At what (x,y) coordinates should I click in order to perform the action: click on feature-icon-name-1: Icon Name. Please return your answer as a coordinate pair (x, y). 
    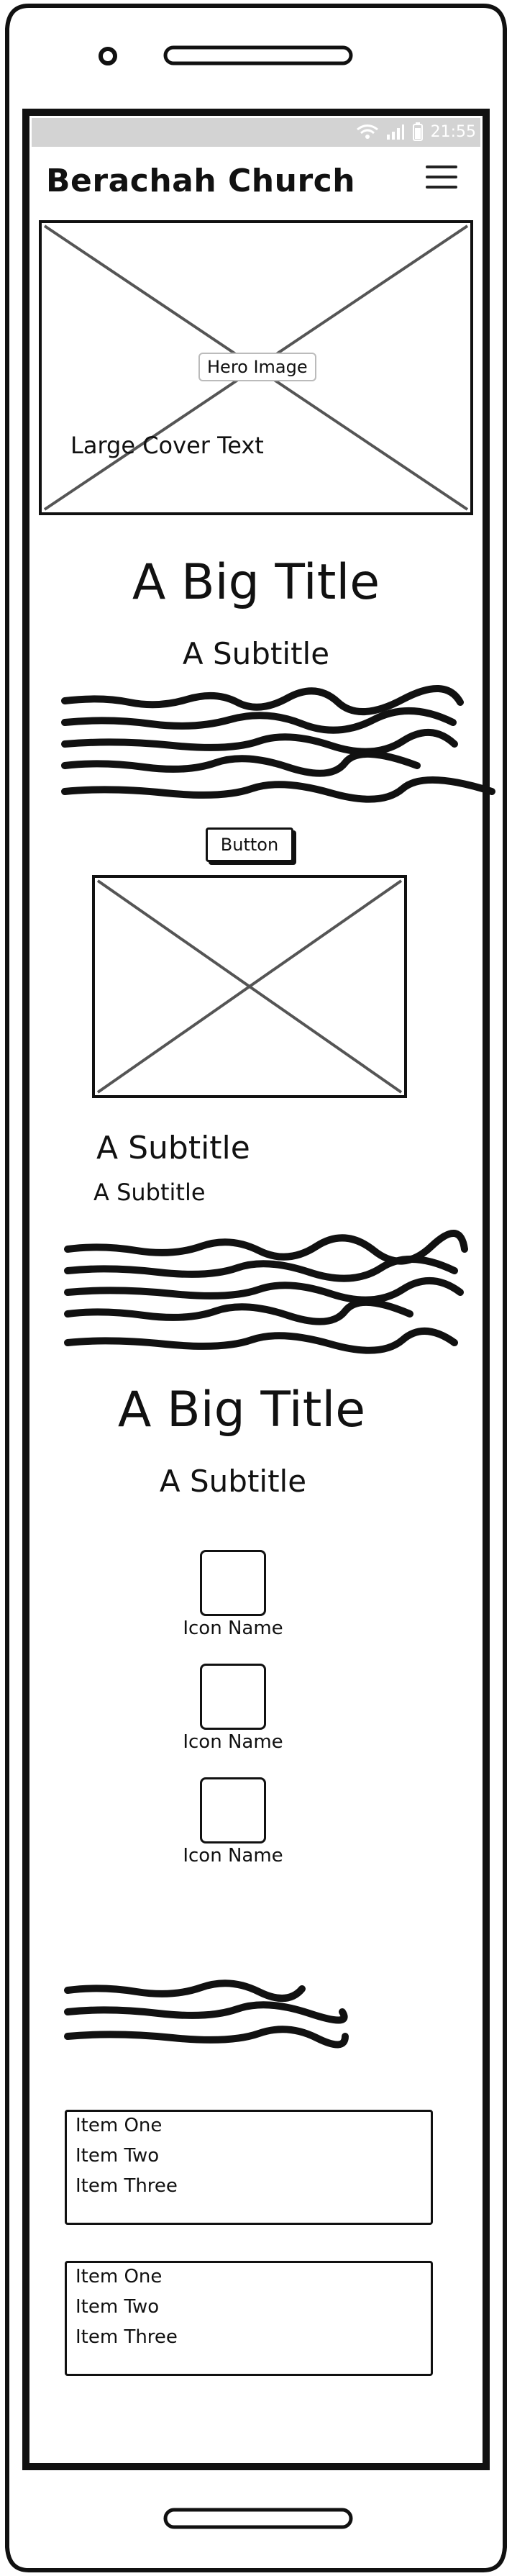
    Looking at the image, I should click on (233, 1628).